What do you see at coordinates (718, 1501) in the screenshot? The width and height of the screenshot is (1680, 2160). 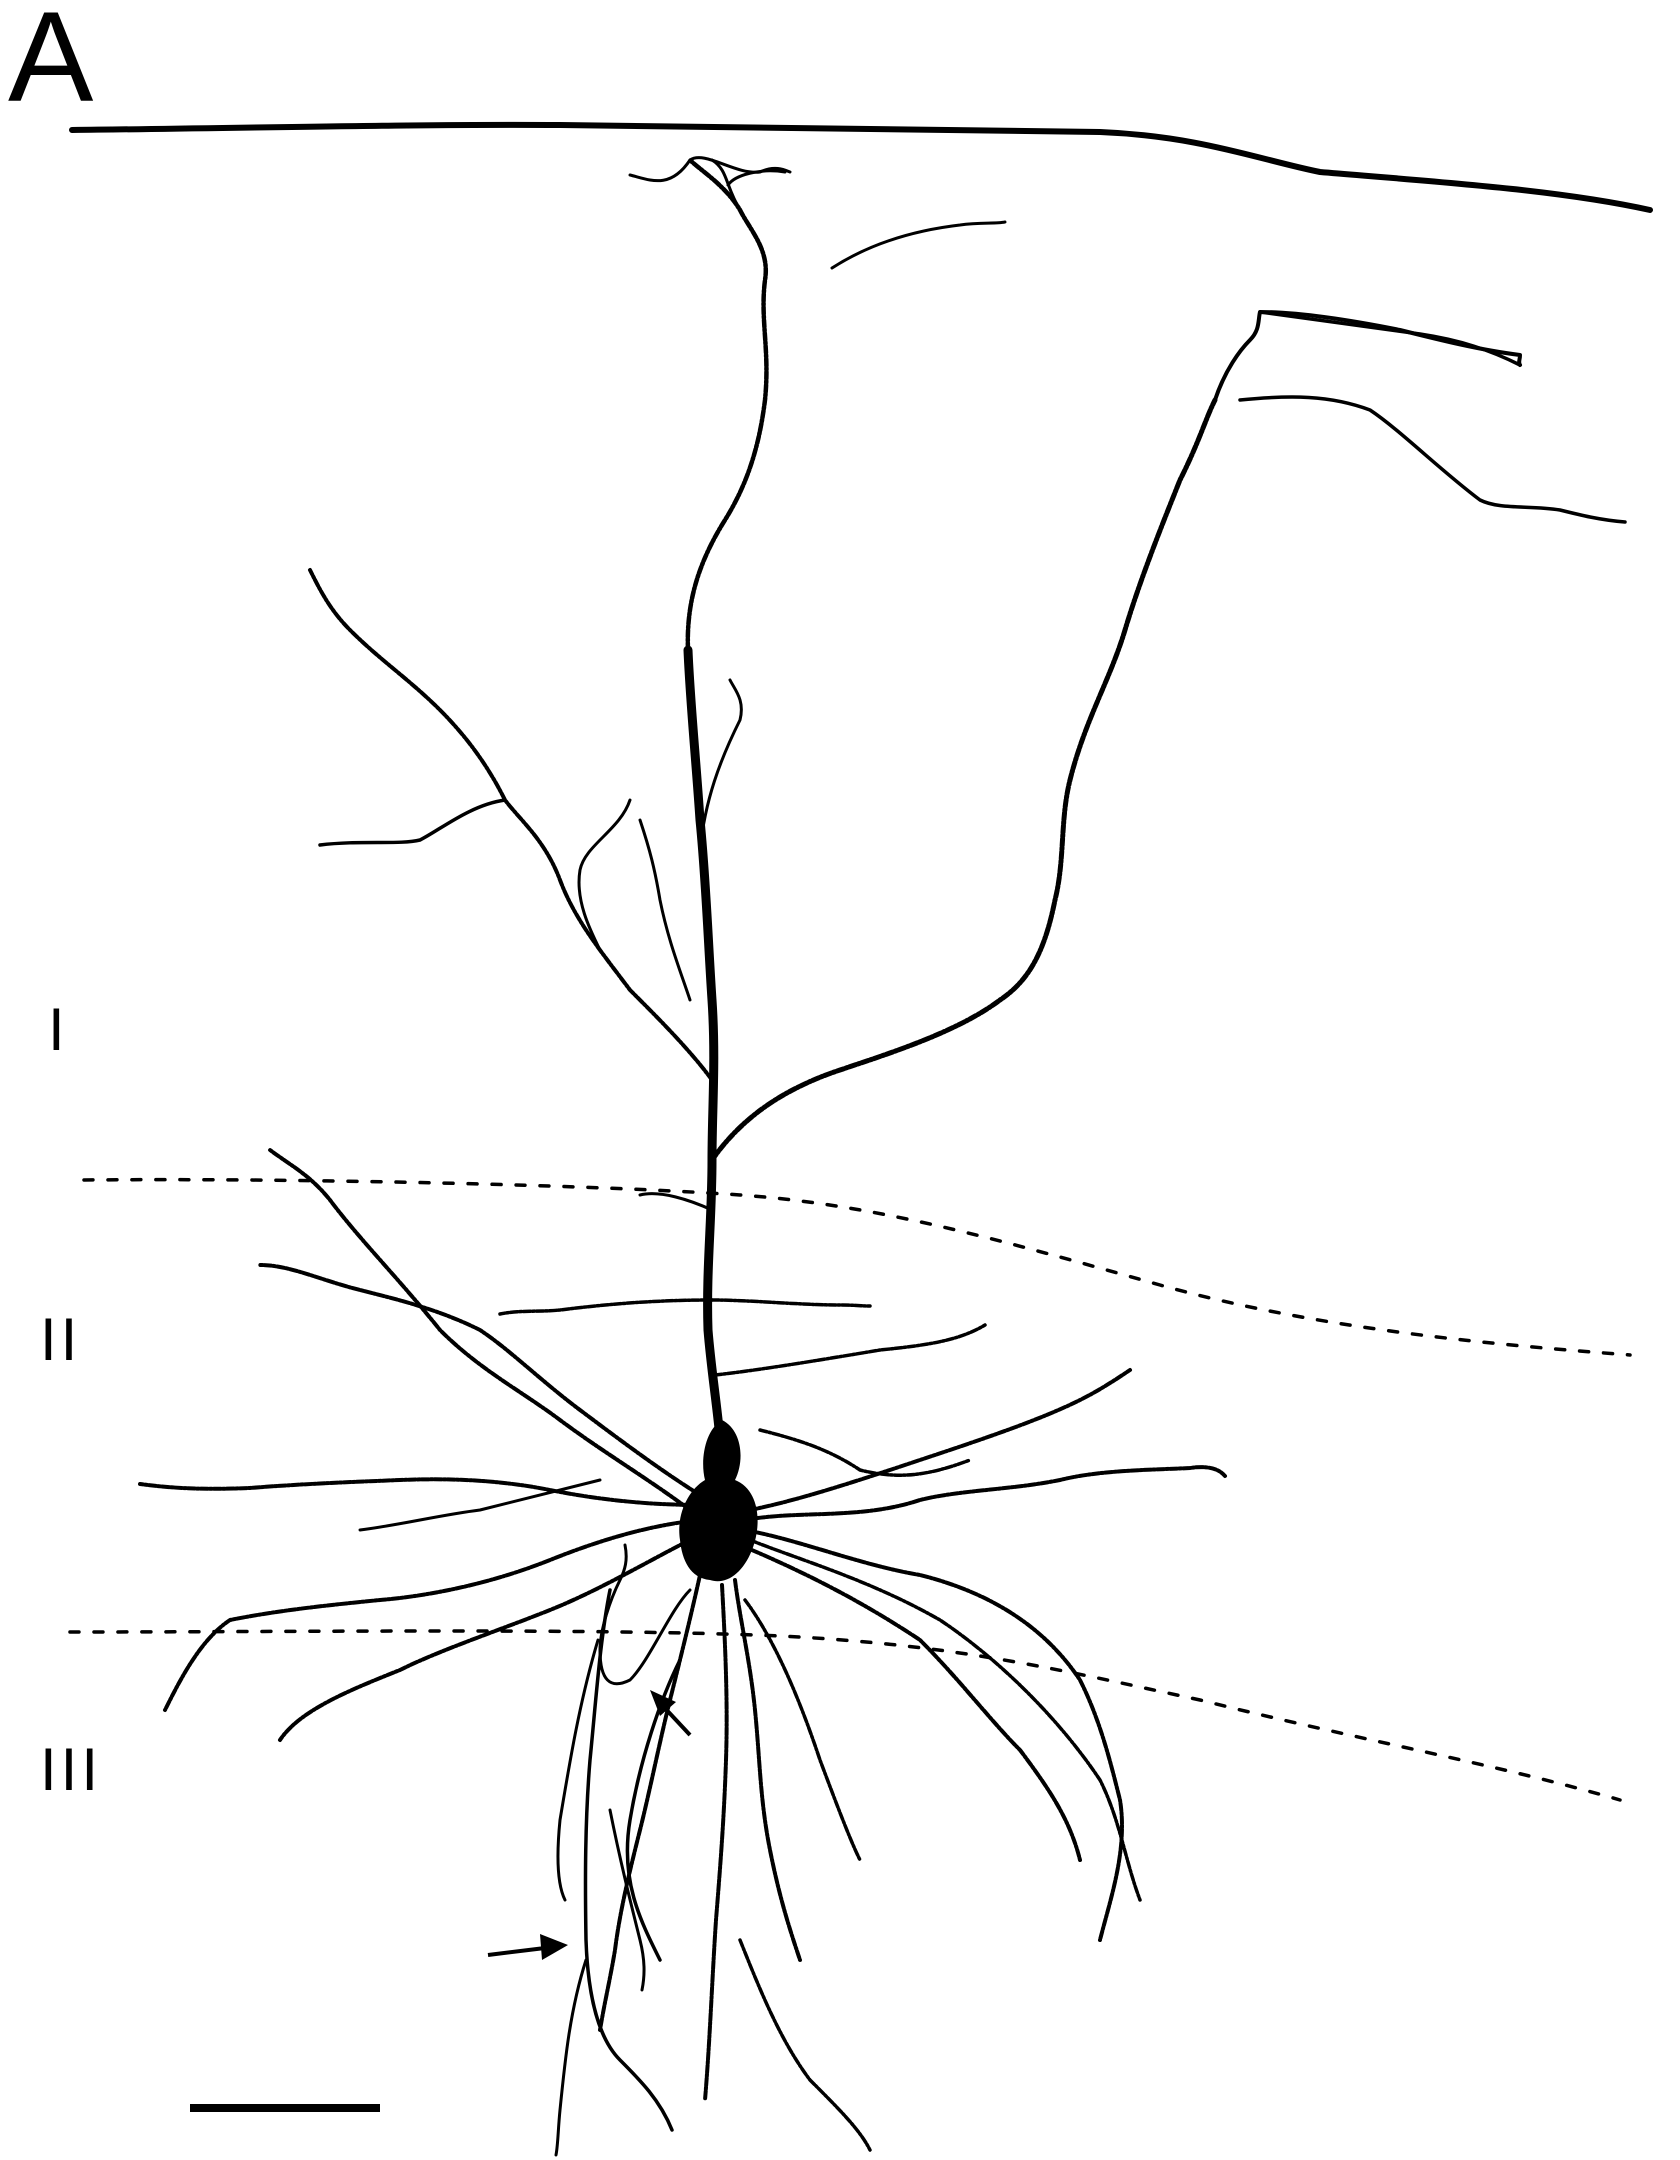 I see `cell-body` at bounding box center [718, 1501].